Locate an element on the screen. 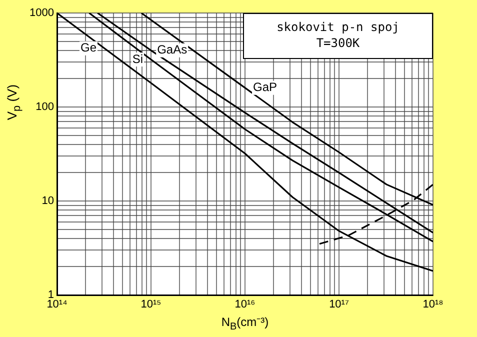  x-tick-label: 10¹⁸ is located at coordinates (433, 304).